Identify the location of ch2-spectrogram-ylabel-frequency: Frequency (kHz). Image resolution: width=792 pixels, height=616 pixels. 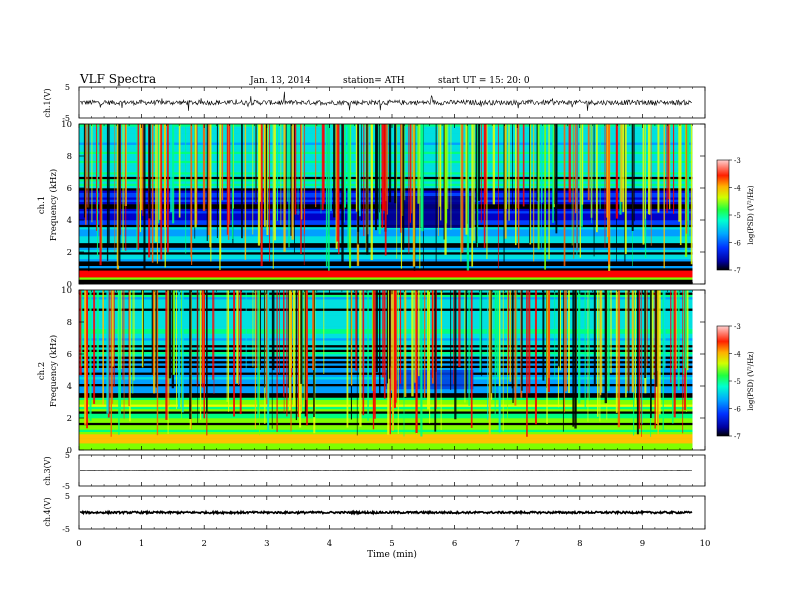
(53, 371).